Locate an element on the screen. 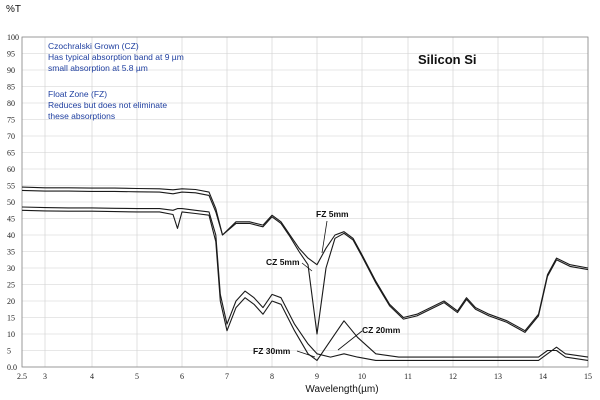 The image size is (600, 400). curve-label-fz30: FZ 30mm is located at coordinates (272, 351).